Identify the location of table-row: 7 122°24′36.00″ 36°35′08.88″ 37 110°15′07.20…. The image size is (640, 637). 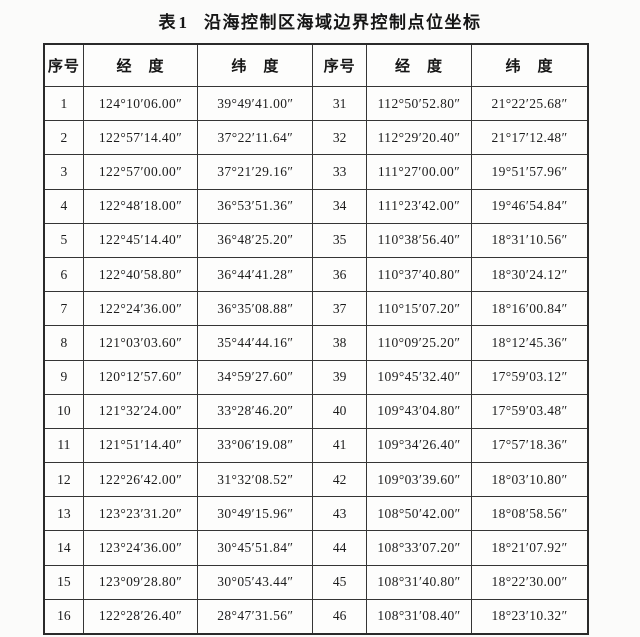
(316, 309).